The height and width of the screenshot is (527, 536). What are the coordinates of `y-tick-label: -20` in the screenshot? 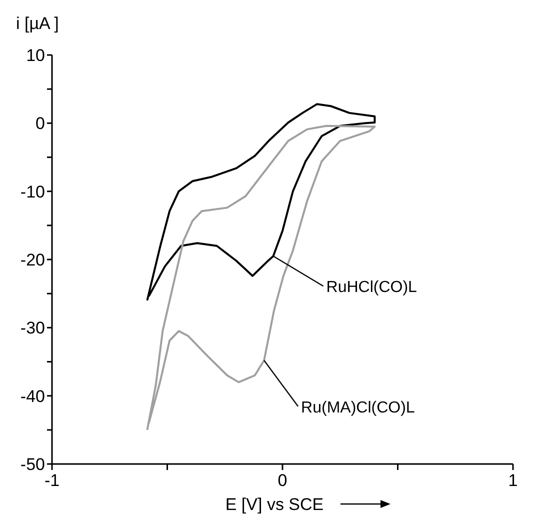 It's located at (32, 260).